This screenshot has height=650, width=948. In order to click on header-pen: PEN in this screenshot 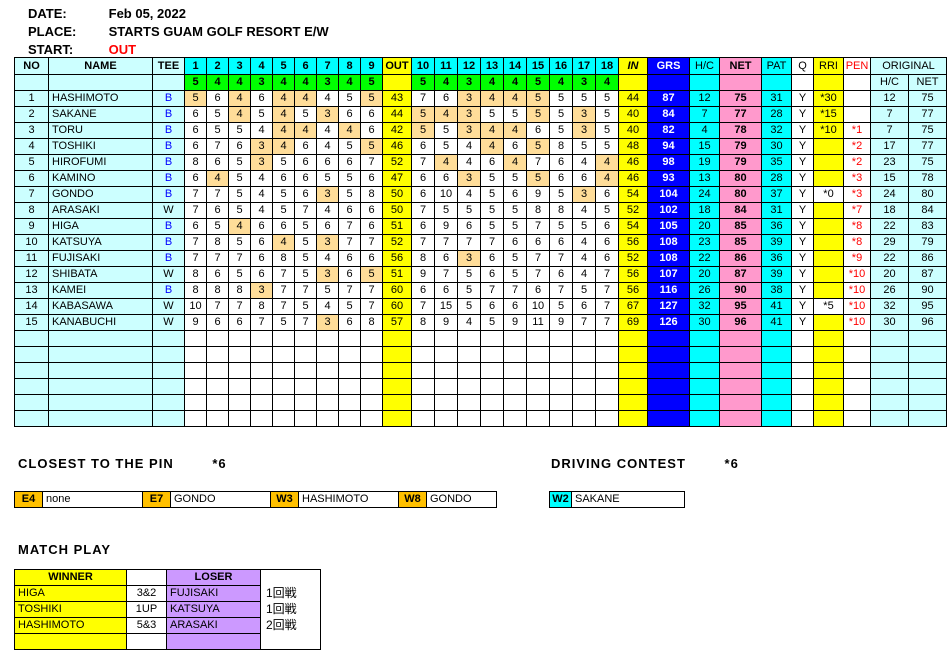, I will do `click(857, 66)`.